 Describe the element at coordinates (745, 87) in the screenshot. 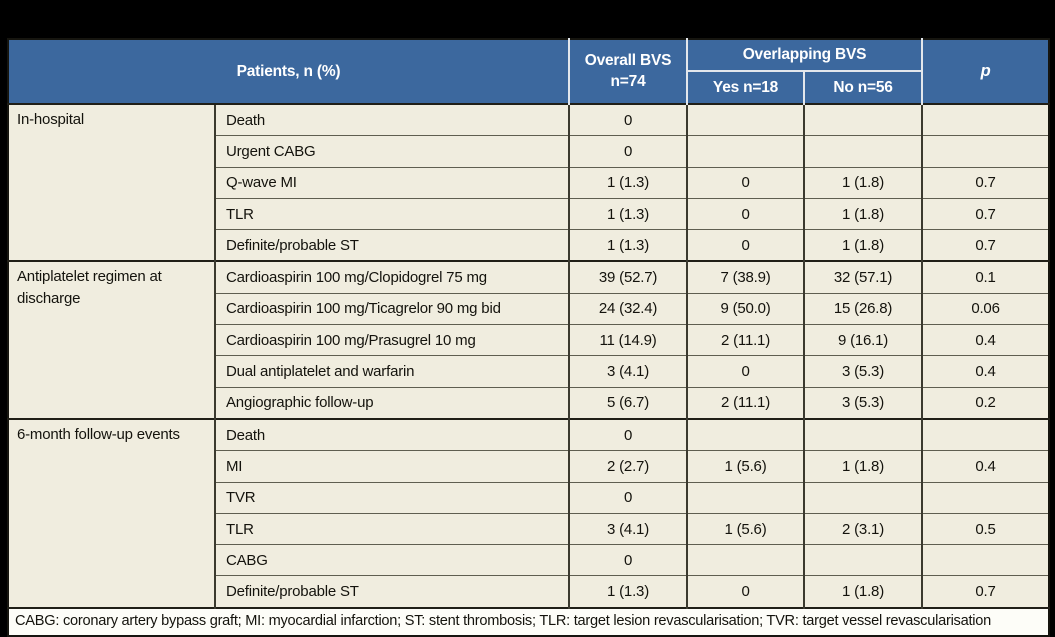

I see `col-header-yes: Yes n=18` at that location.